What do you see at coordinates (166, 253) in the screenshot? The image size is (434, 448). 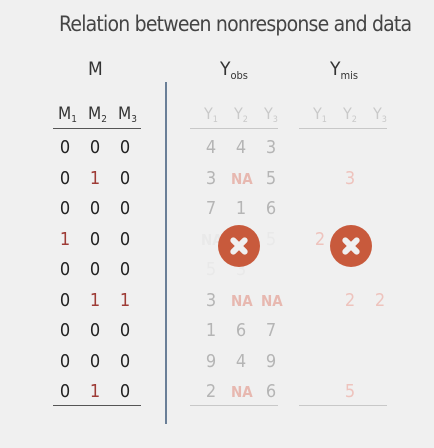 I see `divider-line` at bounding box center [166, 253].